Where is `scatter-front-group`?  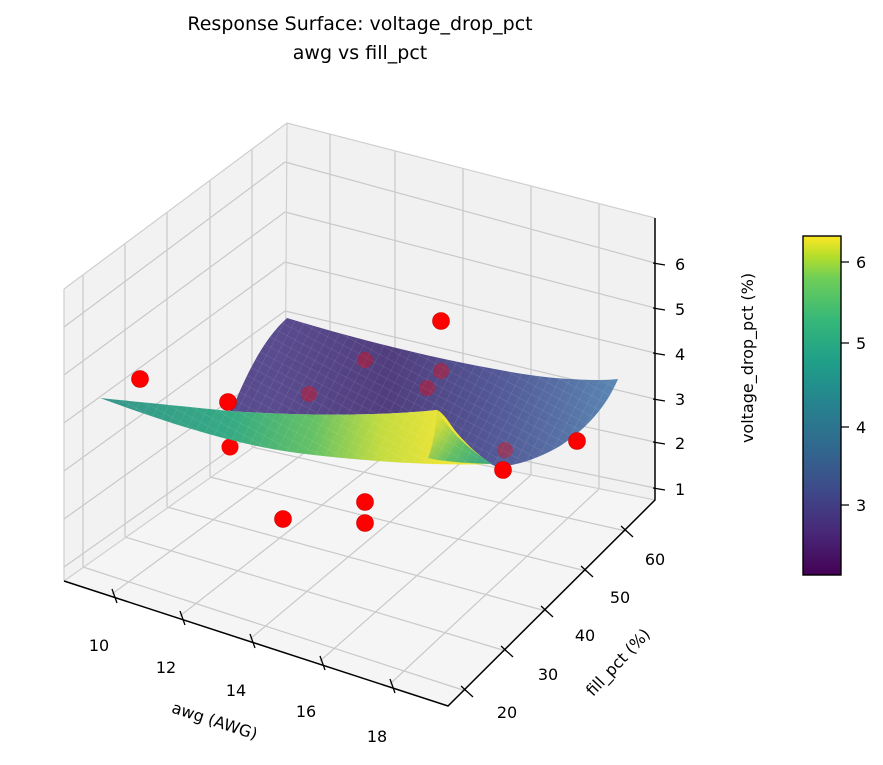
scatter-front-group is located at coordinates (358, 422).